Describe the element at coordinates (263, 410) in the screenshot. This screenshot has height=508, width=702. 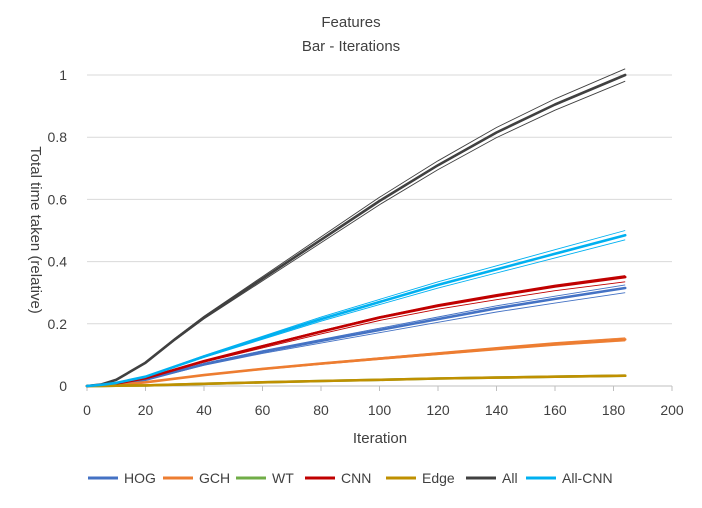
I see `x-tick-label: 60` at that location.